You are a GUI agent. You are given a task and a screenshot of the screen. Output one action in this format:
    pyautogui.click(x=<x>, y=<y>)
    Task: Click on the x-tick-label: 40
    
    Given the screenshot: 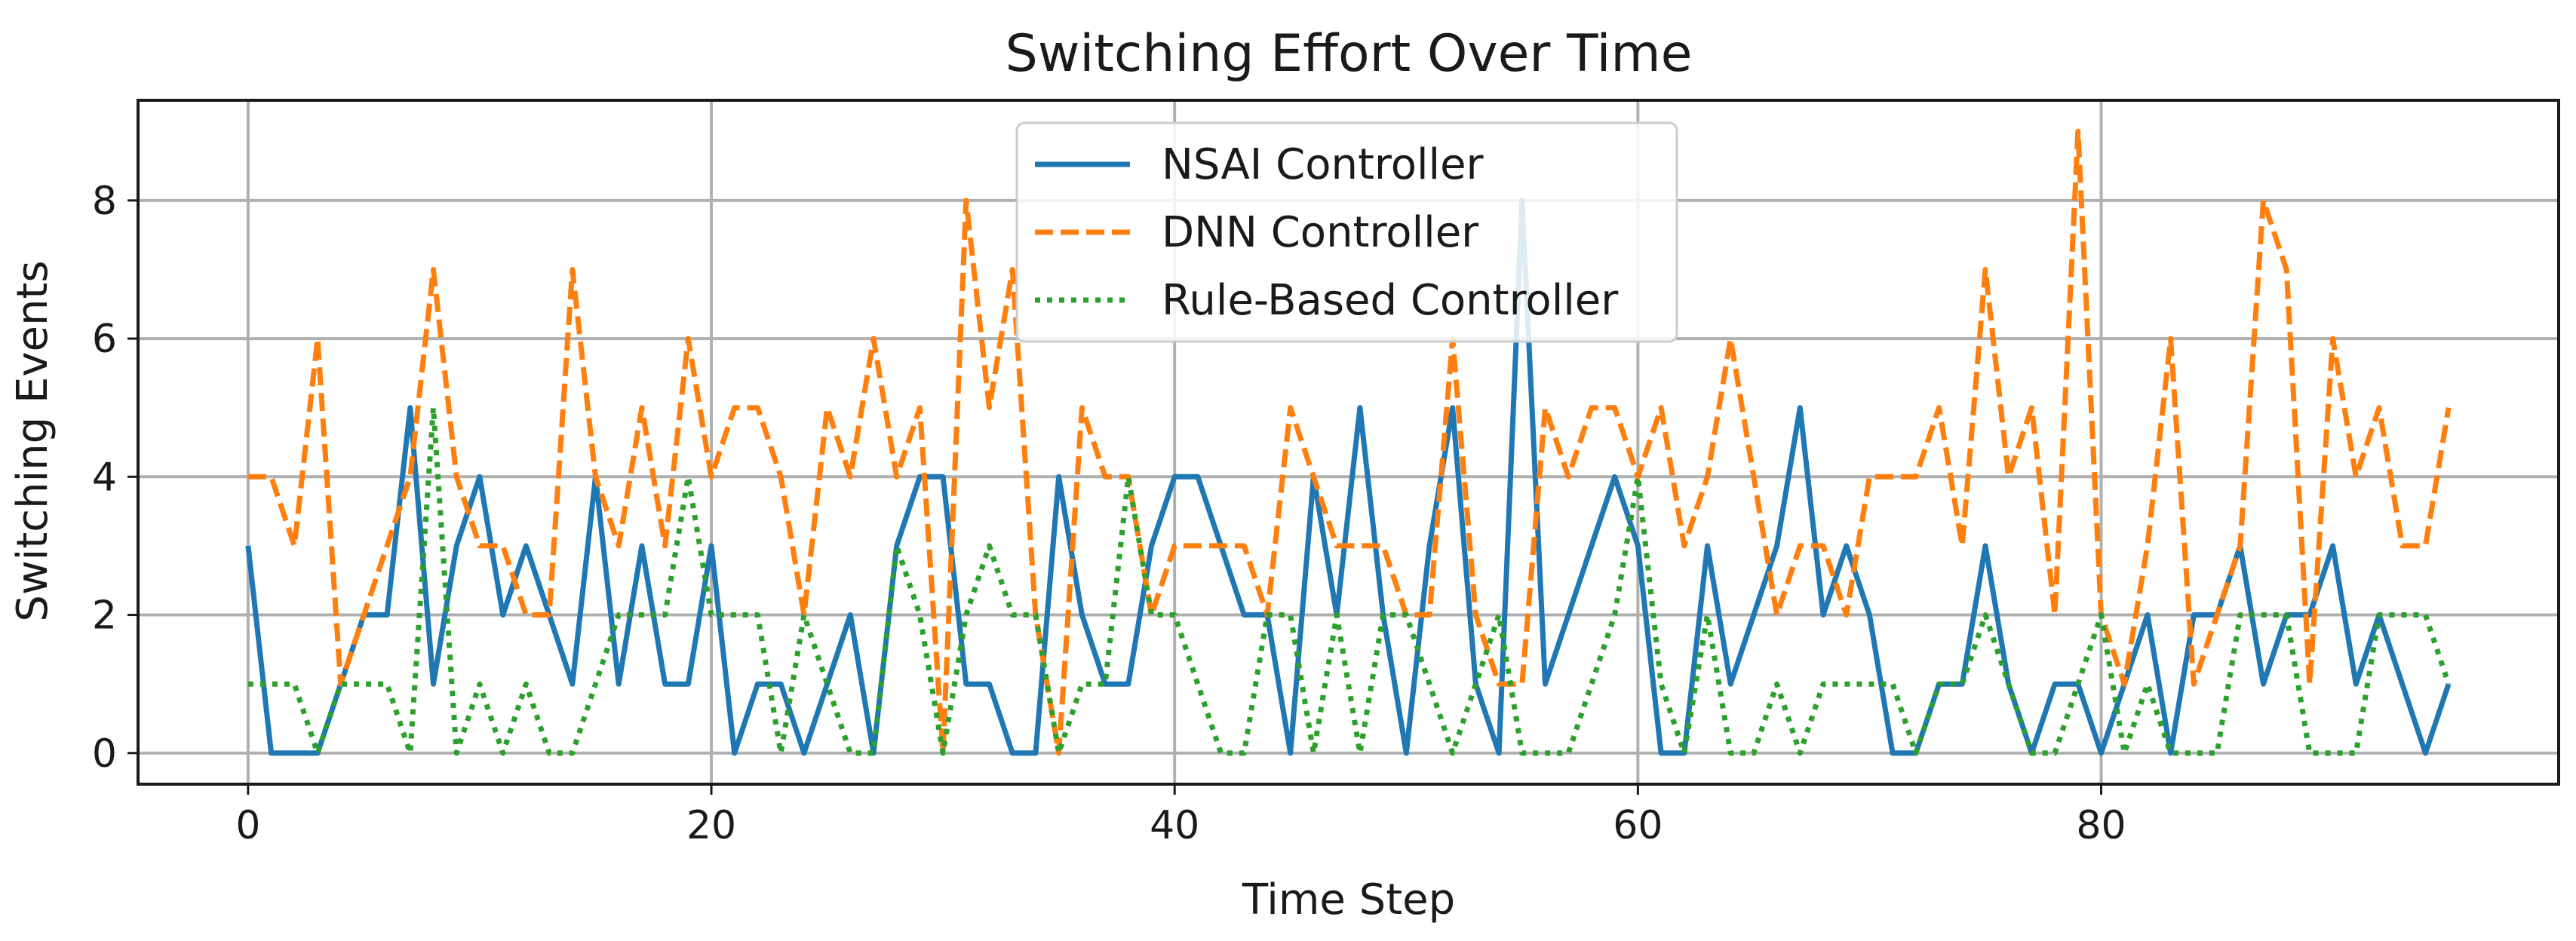 What is the action you would take?
    pyautogui.click(x=1174, y=825)
    